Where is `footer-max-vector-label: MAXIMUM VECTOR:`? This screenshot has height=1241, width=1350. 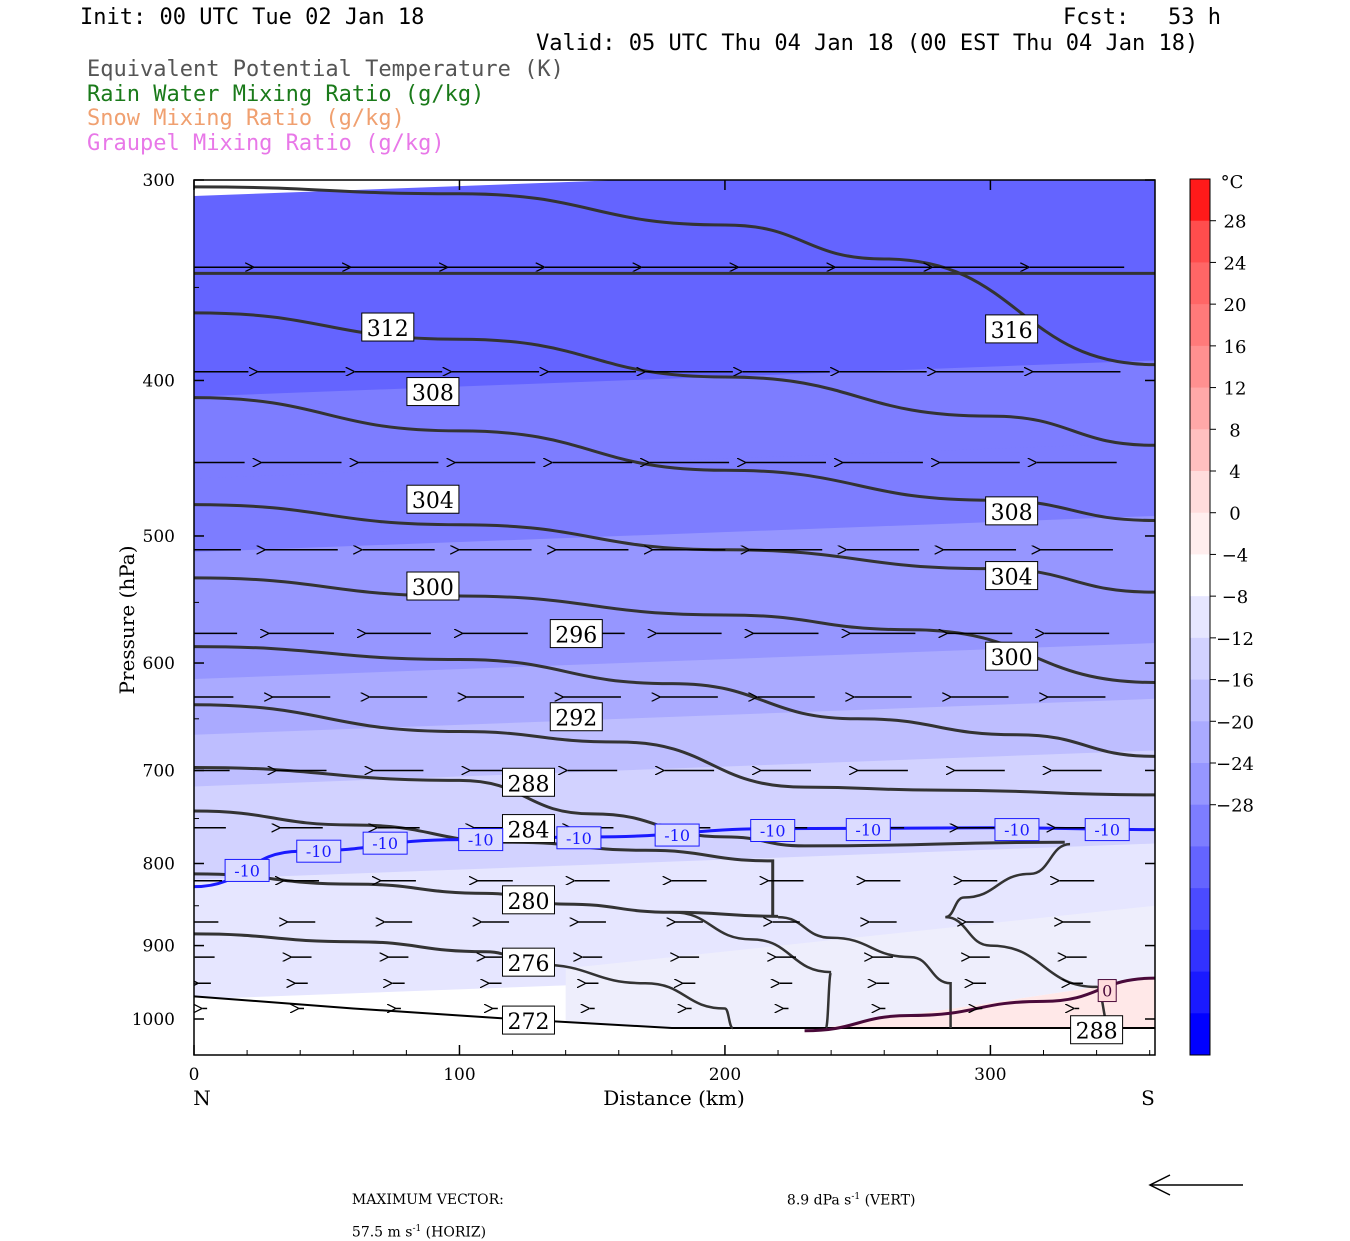 footer-max-vector-label: MAXIMUM VECTOR: is located at coordinates (427, 1200).